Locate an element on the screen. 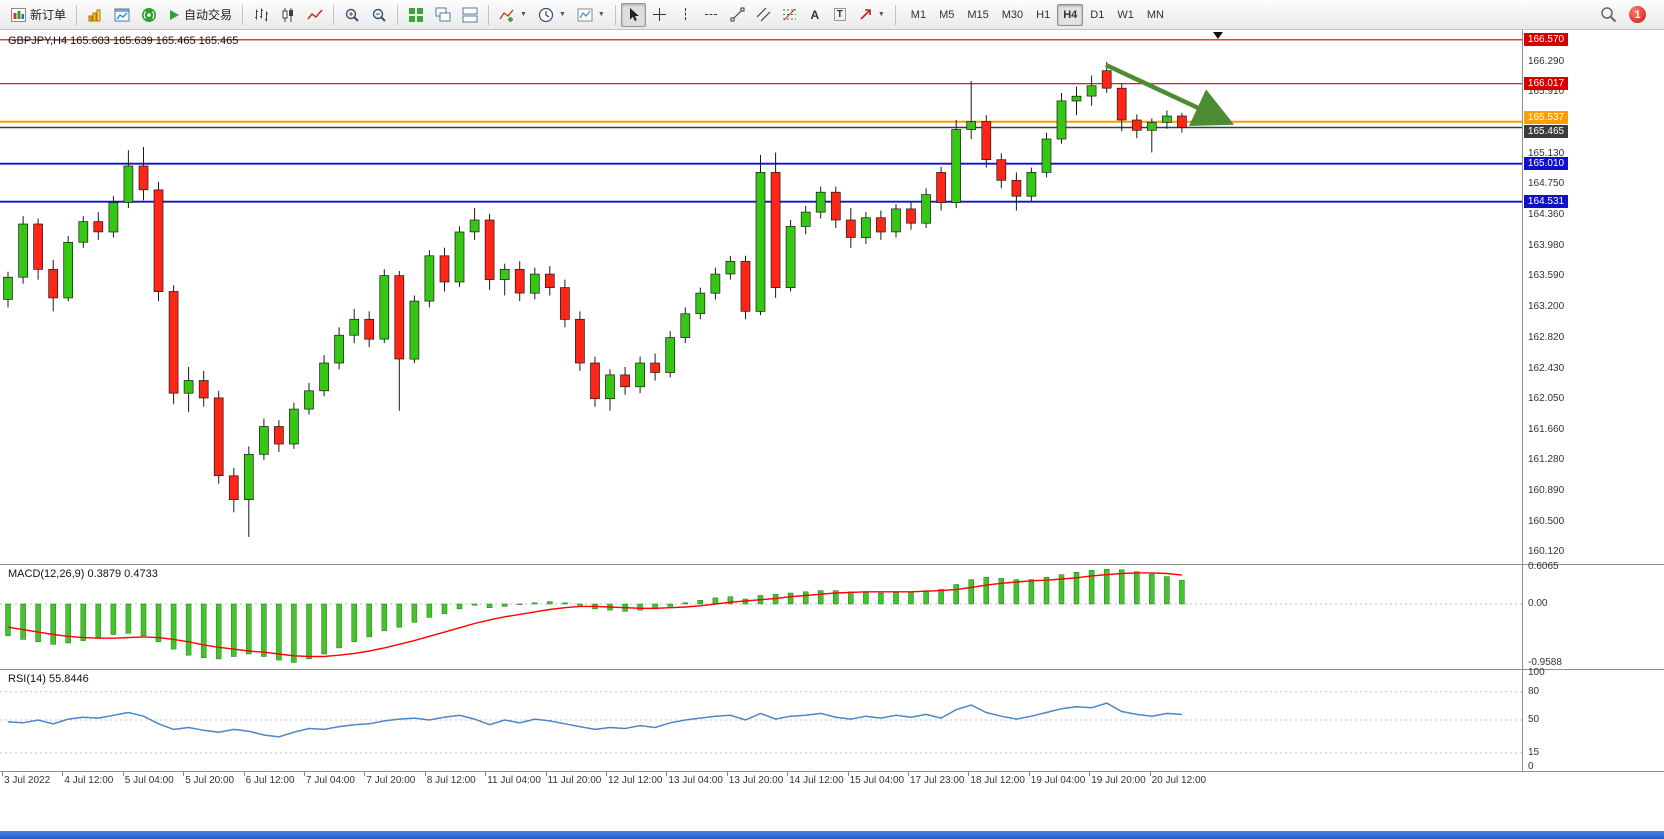 The height and width of the screenshot is (839, 1664). zoom-out-icon is located at coordinates (379, 15).